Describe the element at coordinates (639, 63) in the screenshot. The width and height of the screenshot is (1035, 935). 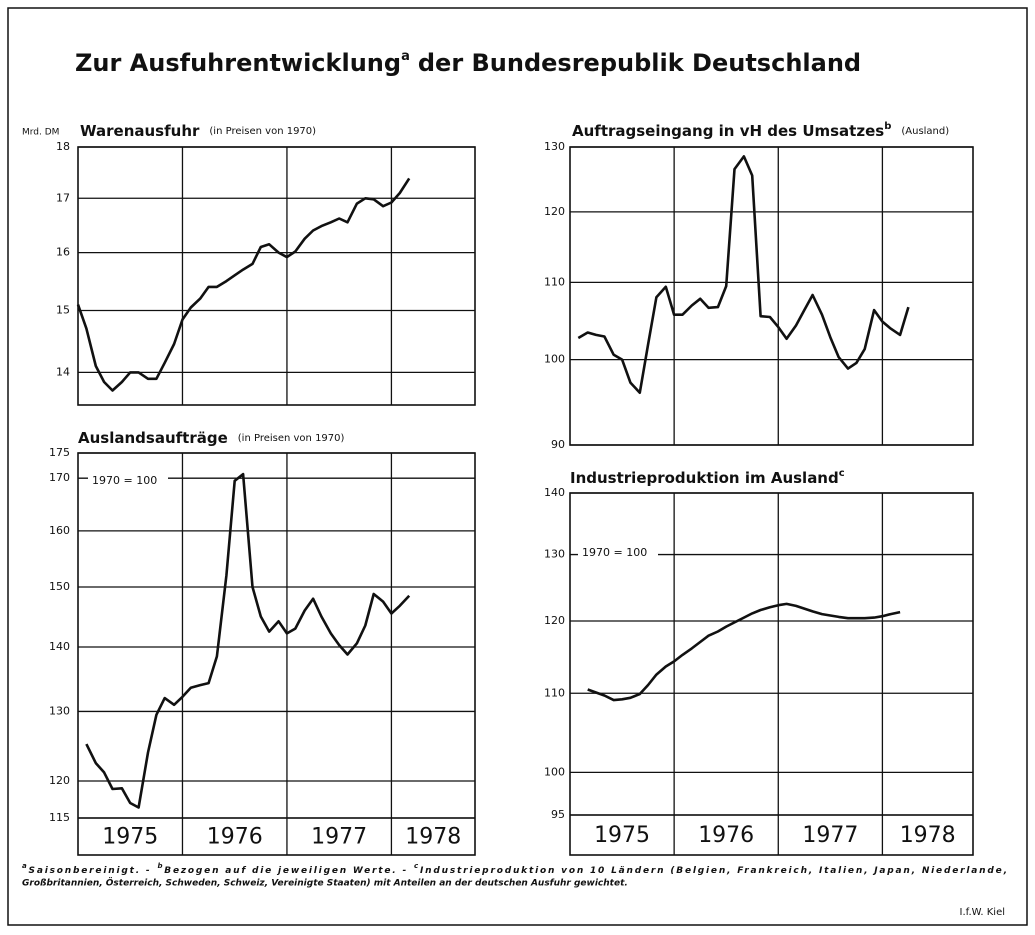
I see `title-text: der Bundesrepublik Deutschland` at that location.